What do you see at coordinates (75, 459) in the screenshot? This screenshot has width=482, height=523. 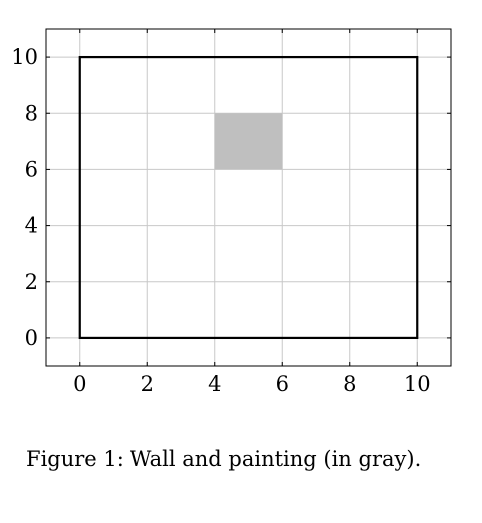 I see `caption-number: Figure 1:` at bounding box center [75, 459].